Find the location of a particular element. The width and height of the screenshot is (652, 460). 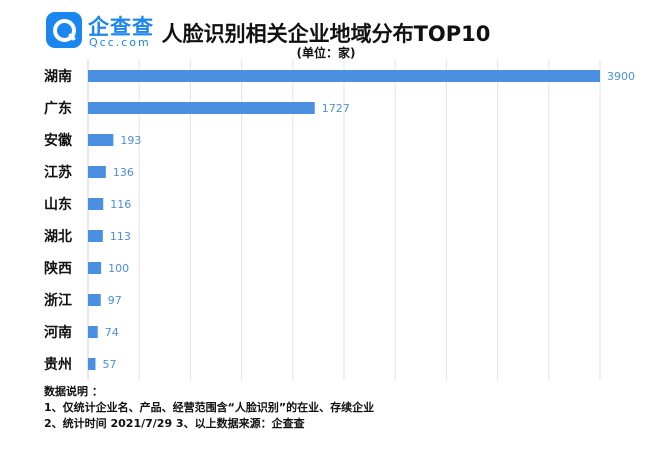

chart-subtitle: (单位：家) is located at coordinates (326, 53).